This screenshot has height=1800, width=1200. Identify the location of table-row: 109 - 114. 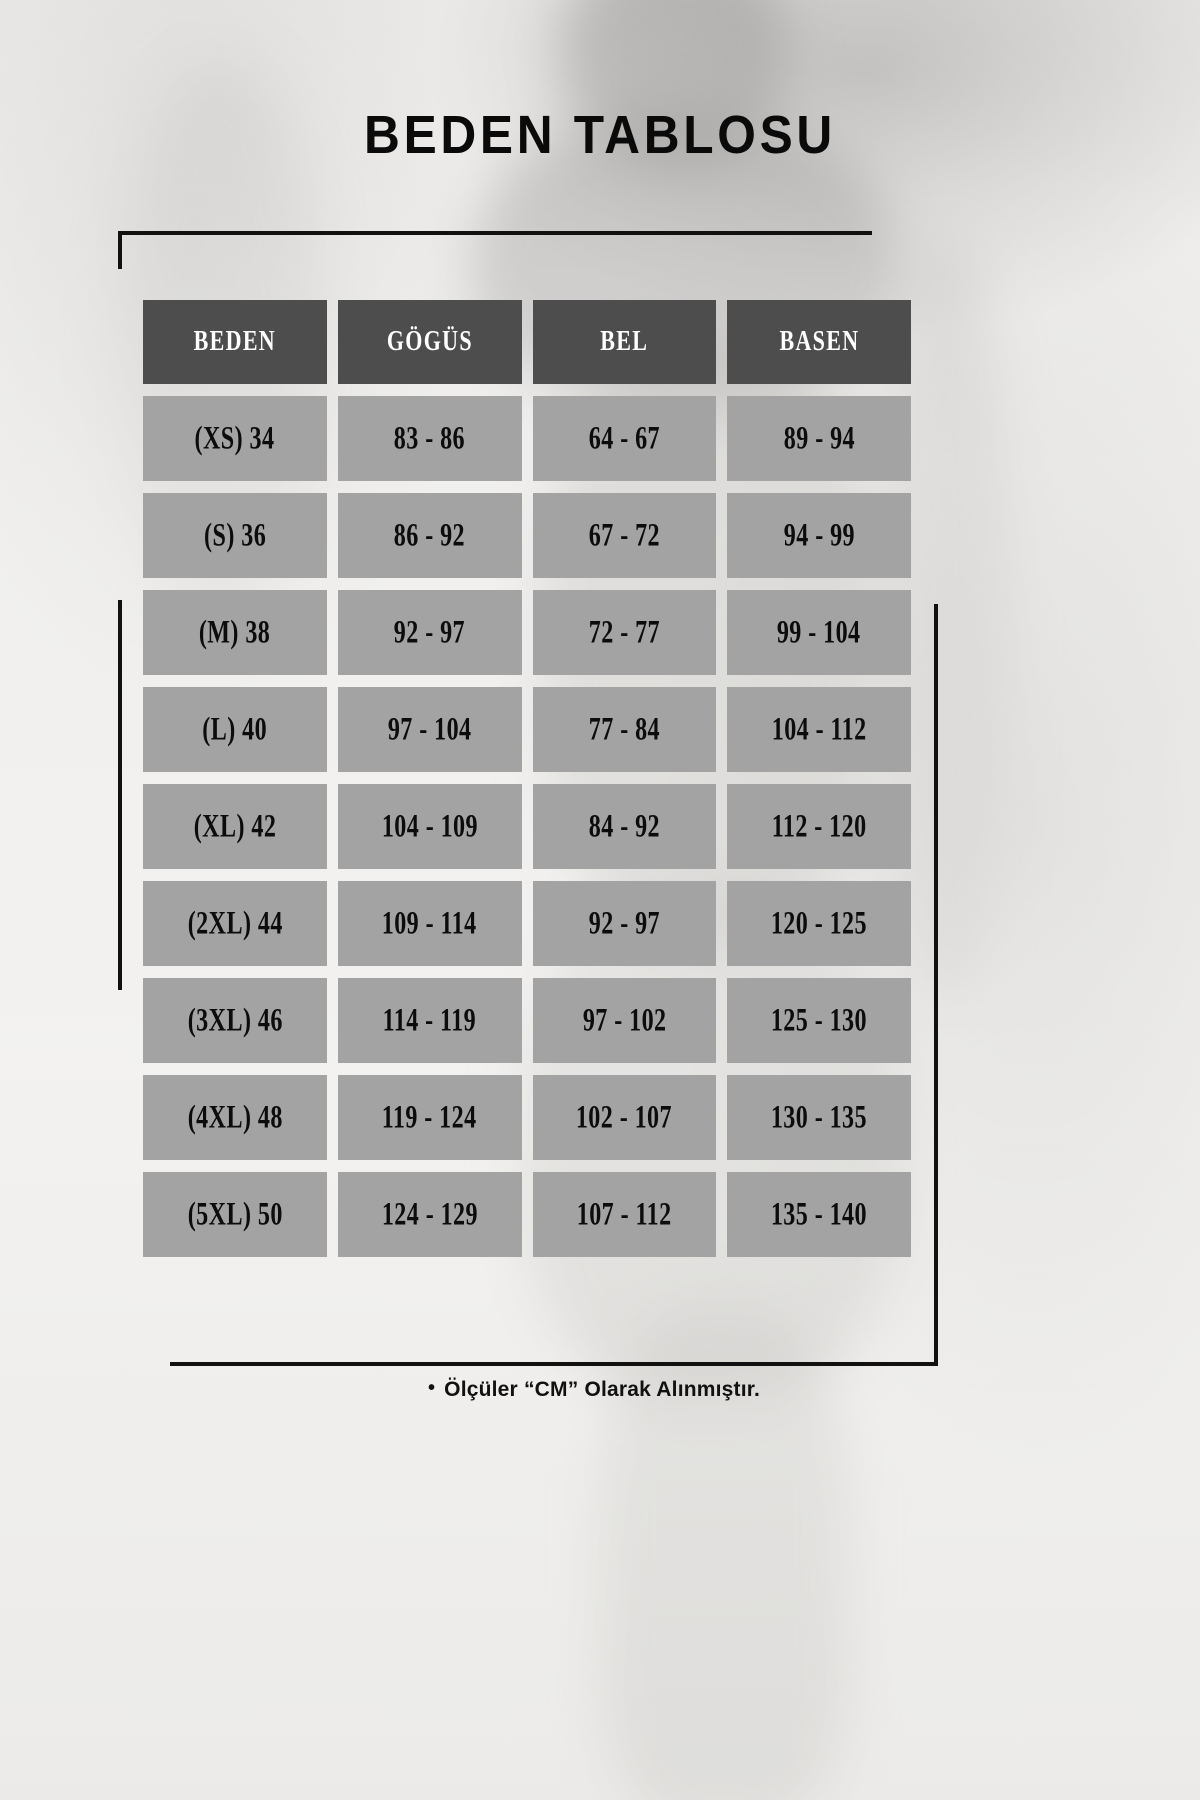
(429, 923).